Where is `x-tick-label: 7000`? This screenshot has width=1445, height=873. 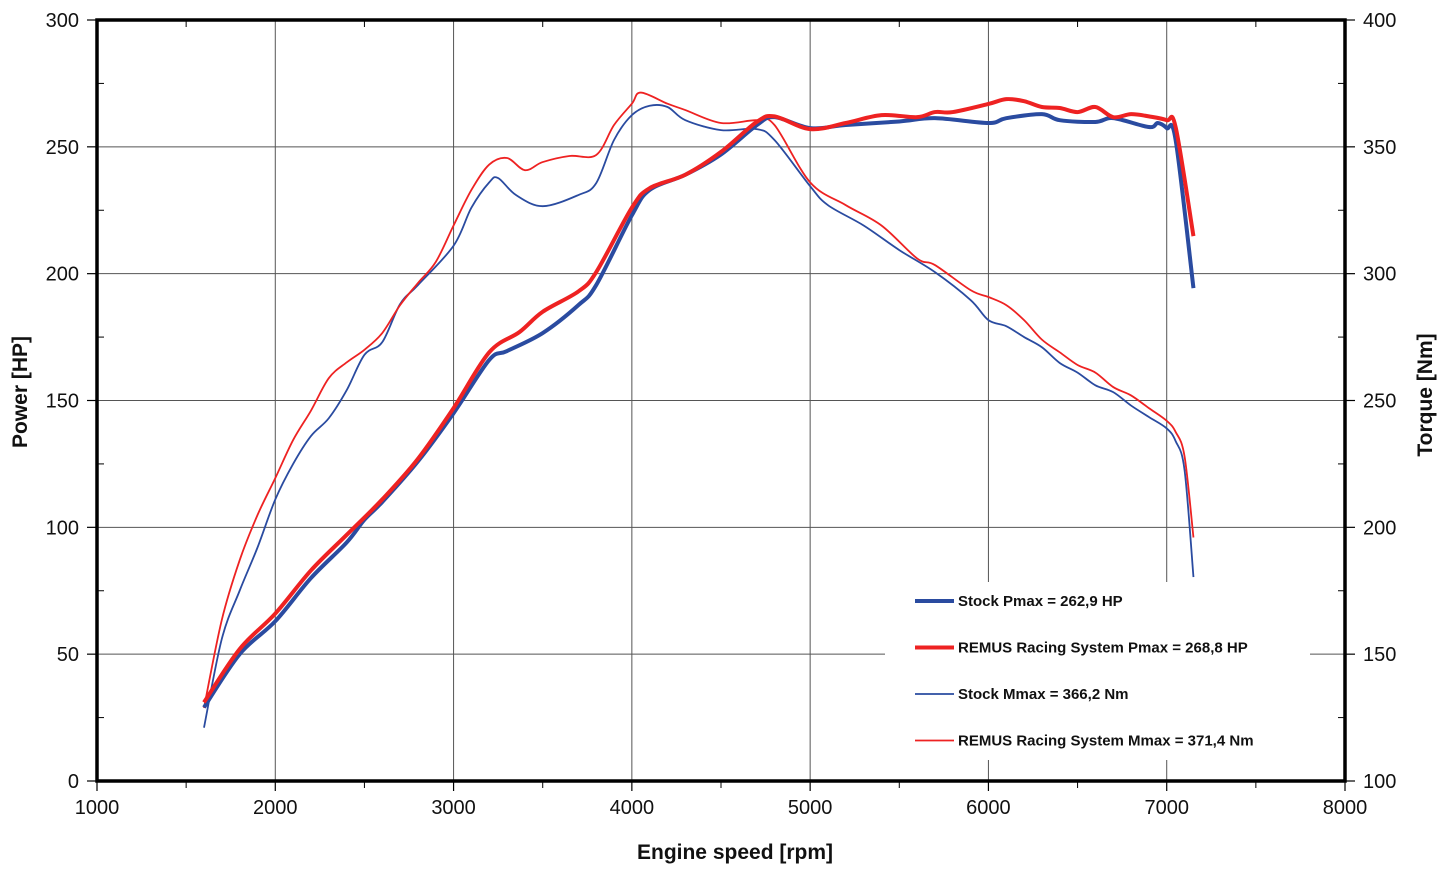 x-tick-label: 7000 is located at coordinates (1166, 808).